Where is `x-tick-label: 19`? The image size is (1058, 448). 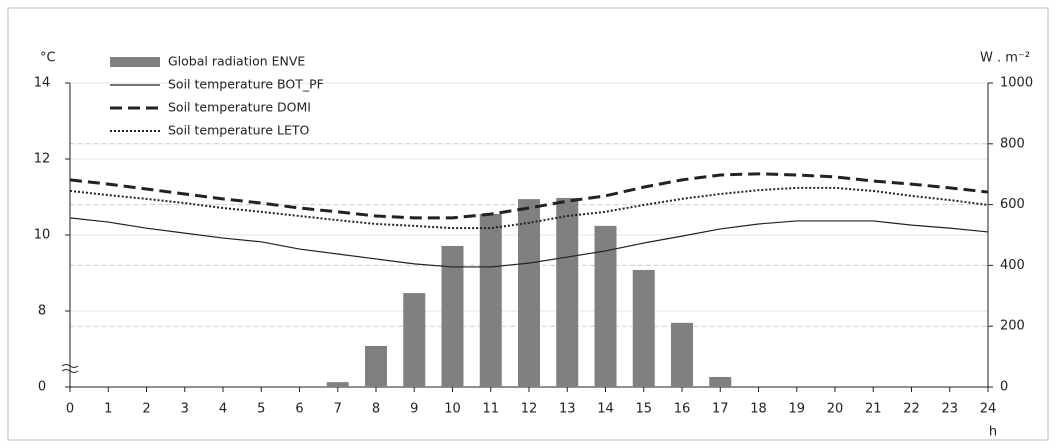 x-tick-label: 19 is located at coordinates (796, 409).